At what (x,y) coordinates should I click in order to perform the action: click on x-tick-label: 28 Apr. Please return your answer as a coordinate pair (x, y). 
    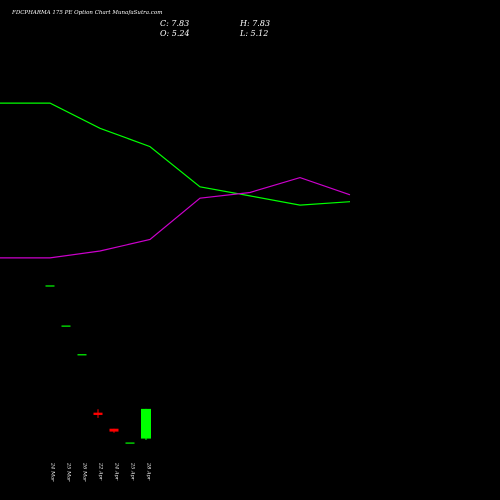
    Looking at the image, I should click on (149, 471).